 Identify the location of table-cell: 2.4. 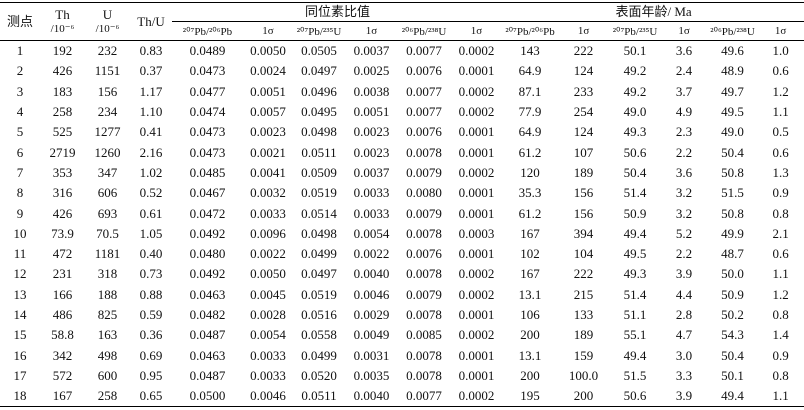
(684, 71).